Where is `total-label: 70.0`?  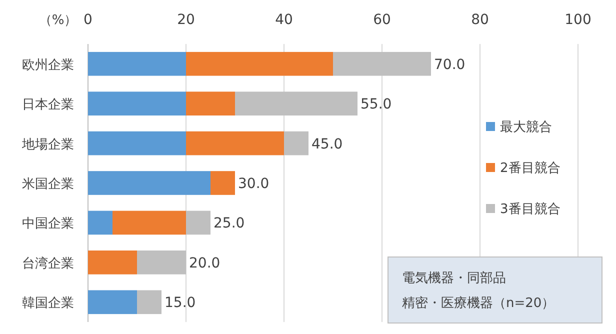 total-label: 70.0 is located at coordinates (450, 64).